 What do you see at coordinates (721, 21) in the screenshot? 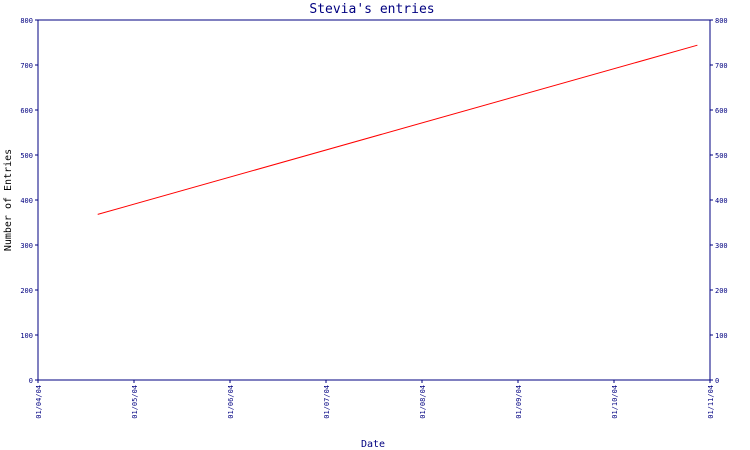
I see `y-tick-label-right: 800` at bounding box center [721, 21].